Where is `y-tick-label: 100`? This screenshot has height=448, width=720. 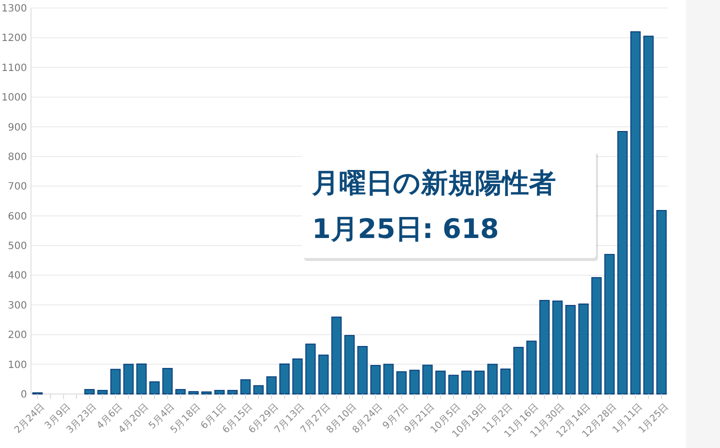 y-tick-label: 100 is located at coordinates (17, 365).